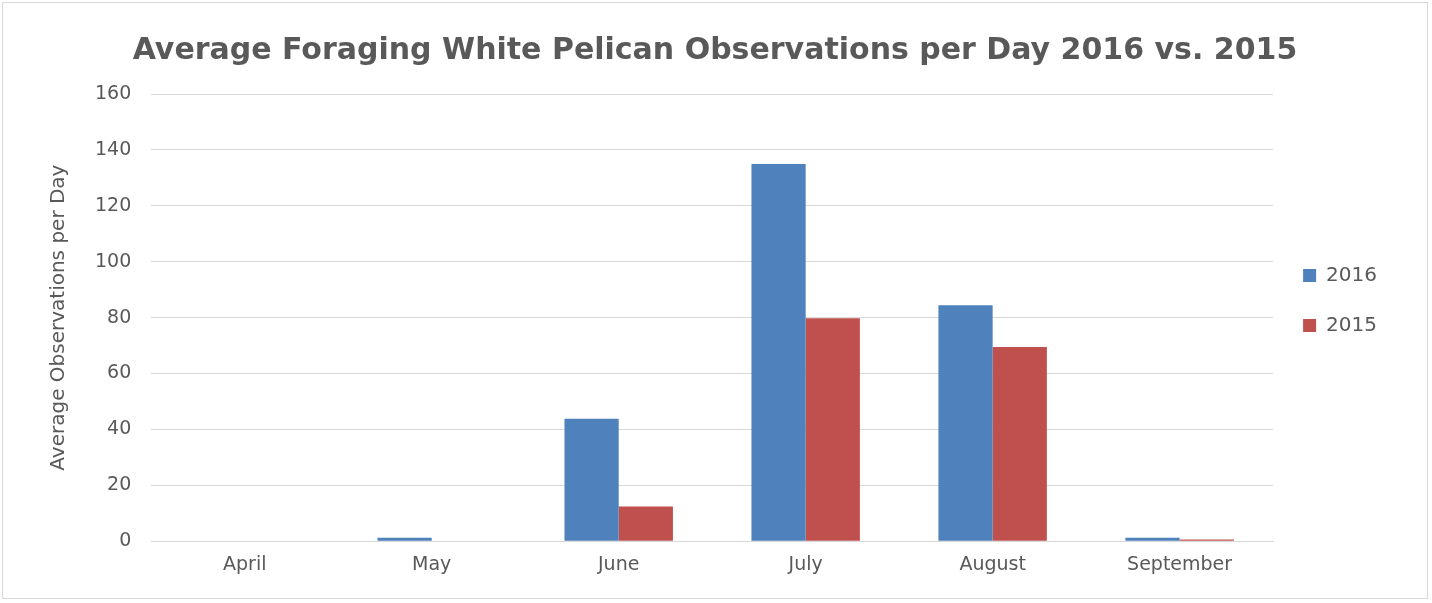  Describe the element at coordinates (432, 562) in the screenshot. I see `x-tick-label: May` at that location.